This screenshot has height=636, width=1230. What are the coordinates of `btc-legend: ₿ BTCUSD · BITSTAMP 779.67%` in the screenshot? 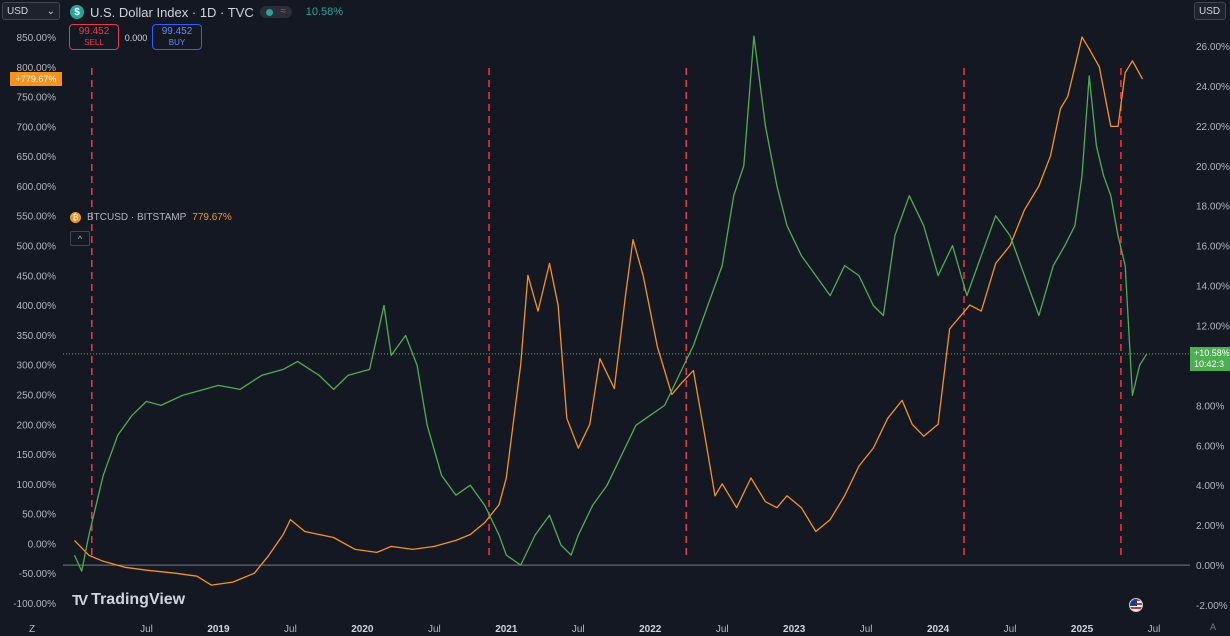 It's located at (151, 217).